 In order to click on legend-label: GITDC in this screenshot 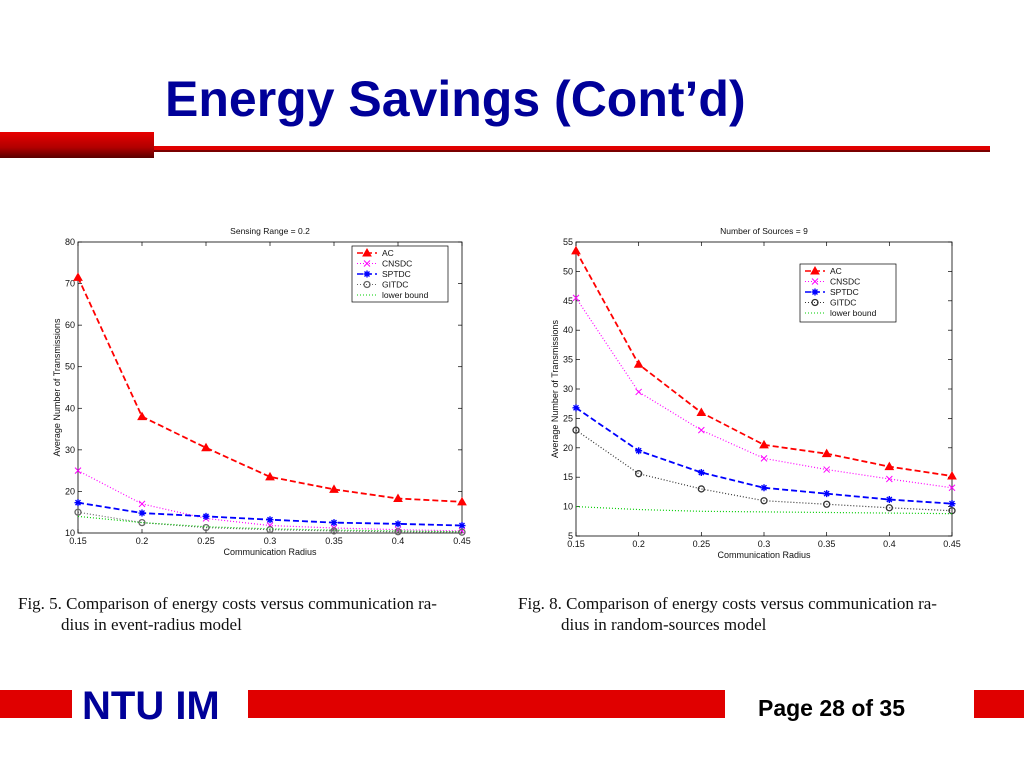, I will do `click(395, 285)`.